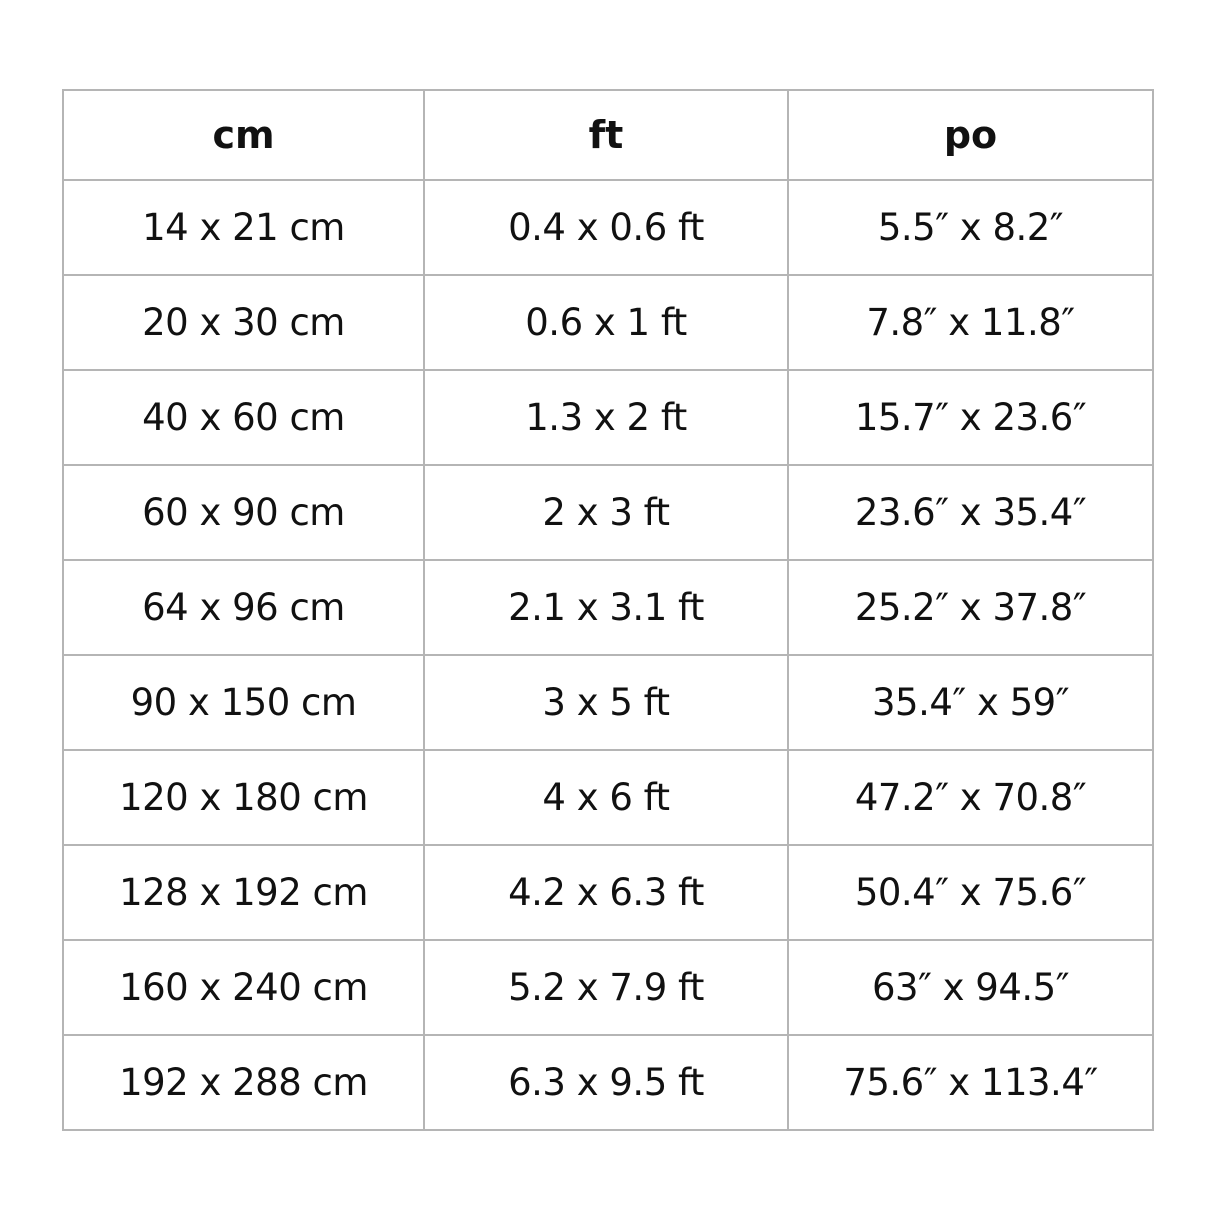  I want to click on table-row: 160 x 240 cm 5.2 x 7.9 ft 63″ x 94.5″, so click(608, 987).